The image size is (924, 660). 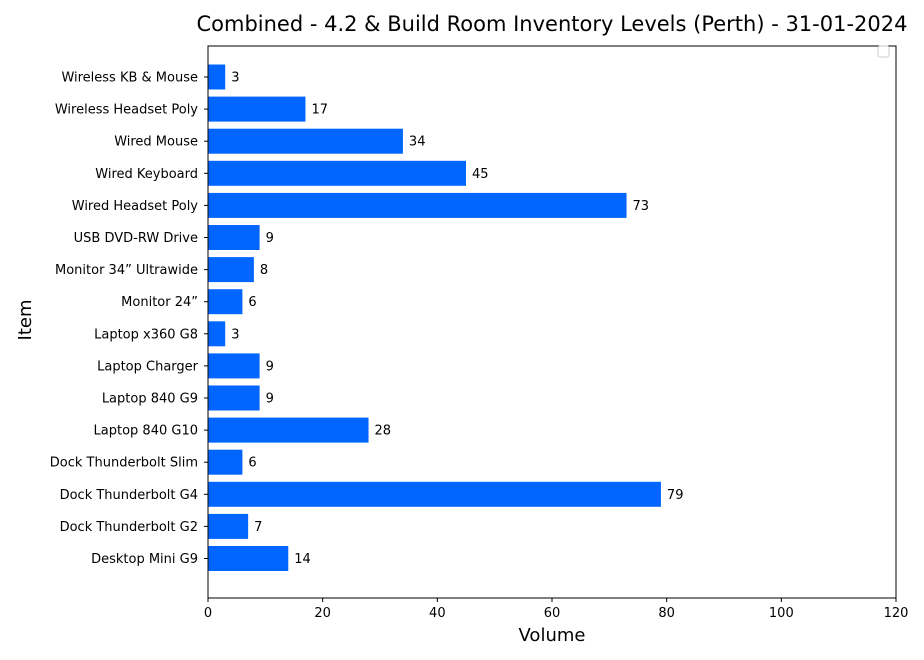 I want to click on y-tick-label: Dock Thunderbolt Slim, so click(x=124, y=463).